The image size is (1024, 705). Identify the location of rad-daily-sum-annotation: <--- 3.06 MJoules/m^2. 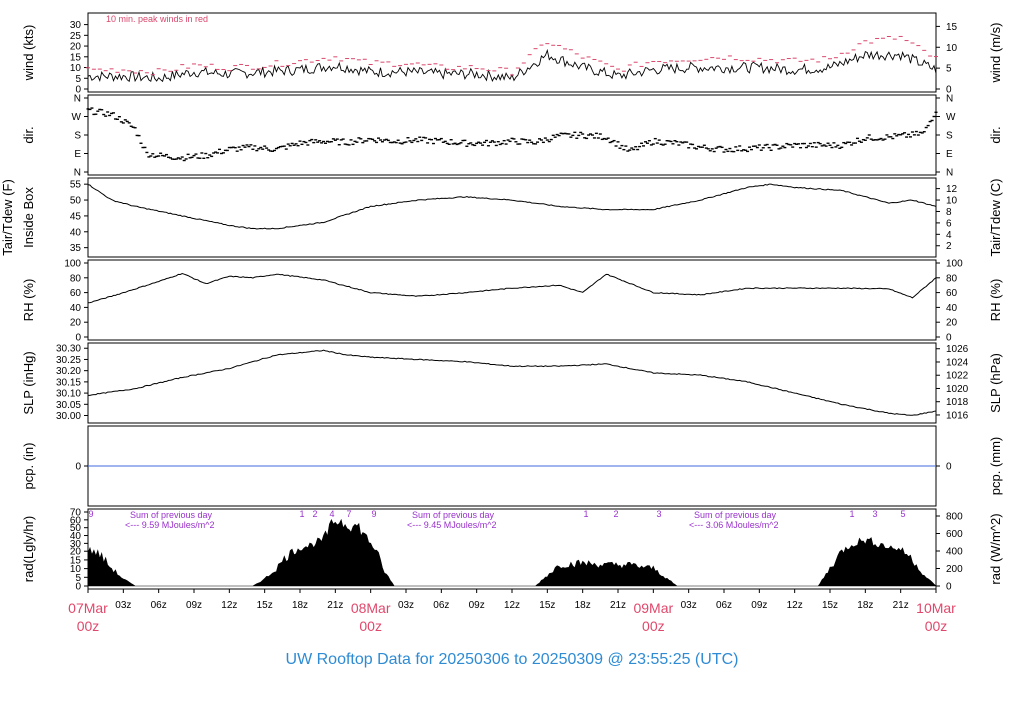
(734, 525).